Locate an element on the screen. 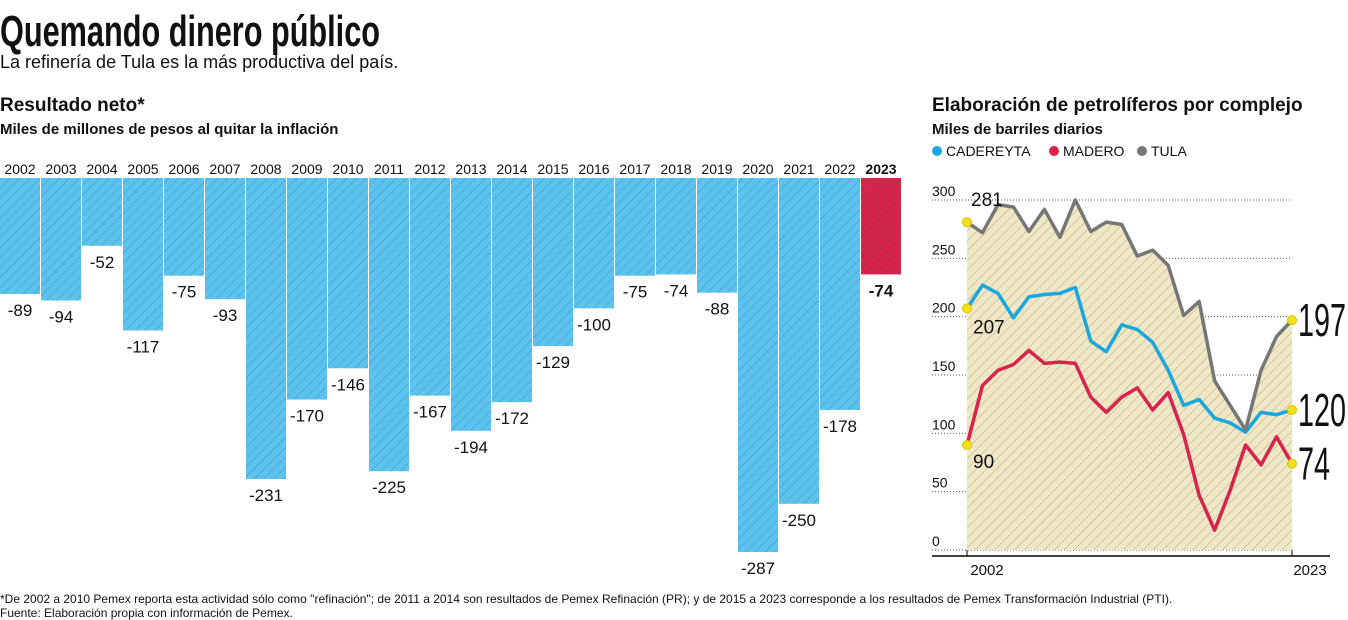 The image size is (1348, 620). value-label: -231 is located at coordinates (266, 495).